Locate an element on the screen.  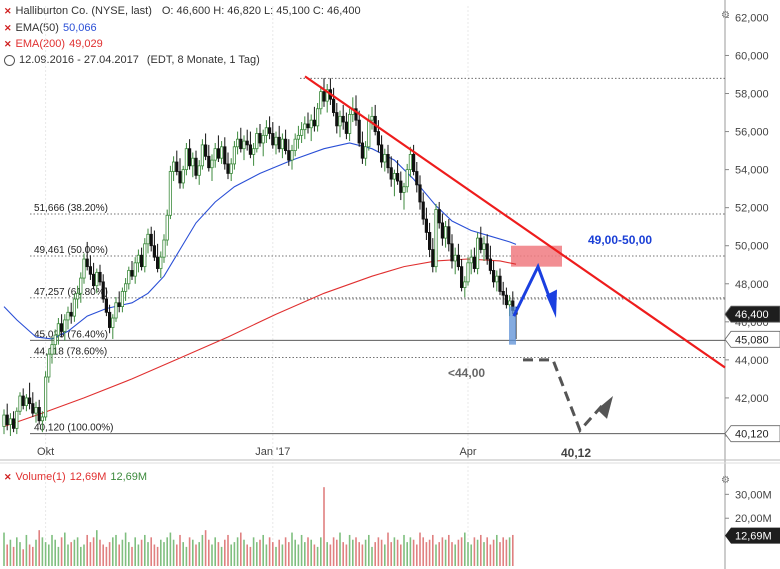
ema50-label: EMA(50) is located at coordinates (37, 28).